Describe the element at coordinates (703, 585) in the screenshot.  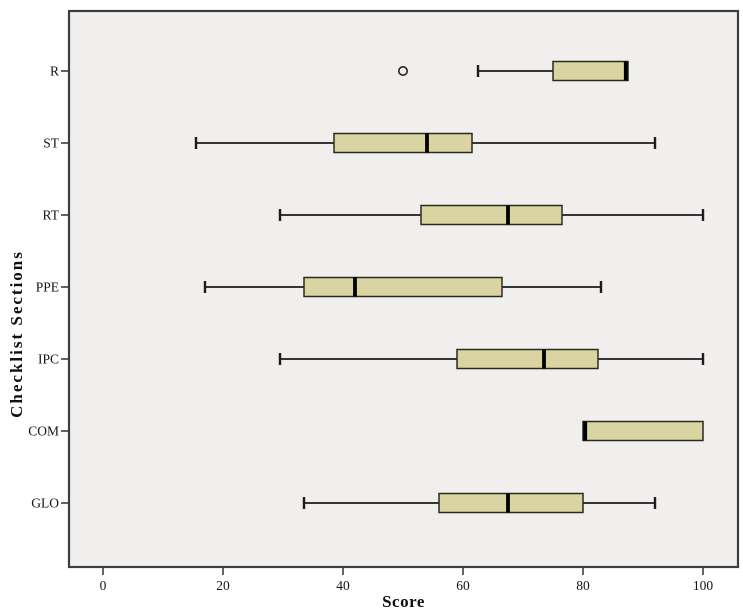
I see `x-tick-label: 100` at that location.